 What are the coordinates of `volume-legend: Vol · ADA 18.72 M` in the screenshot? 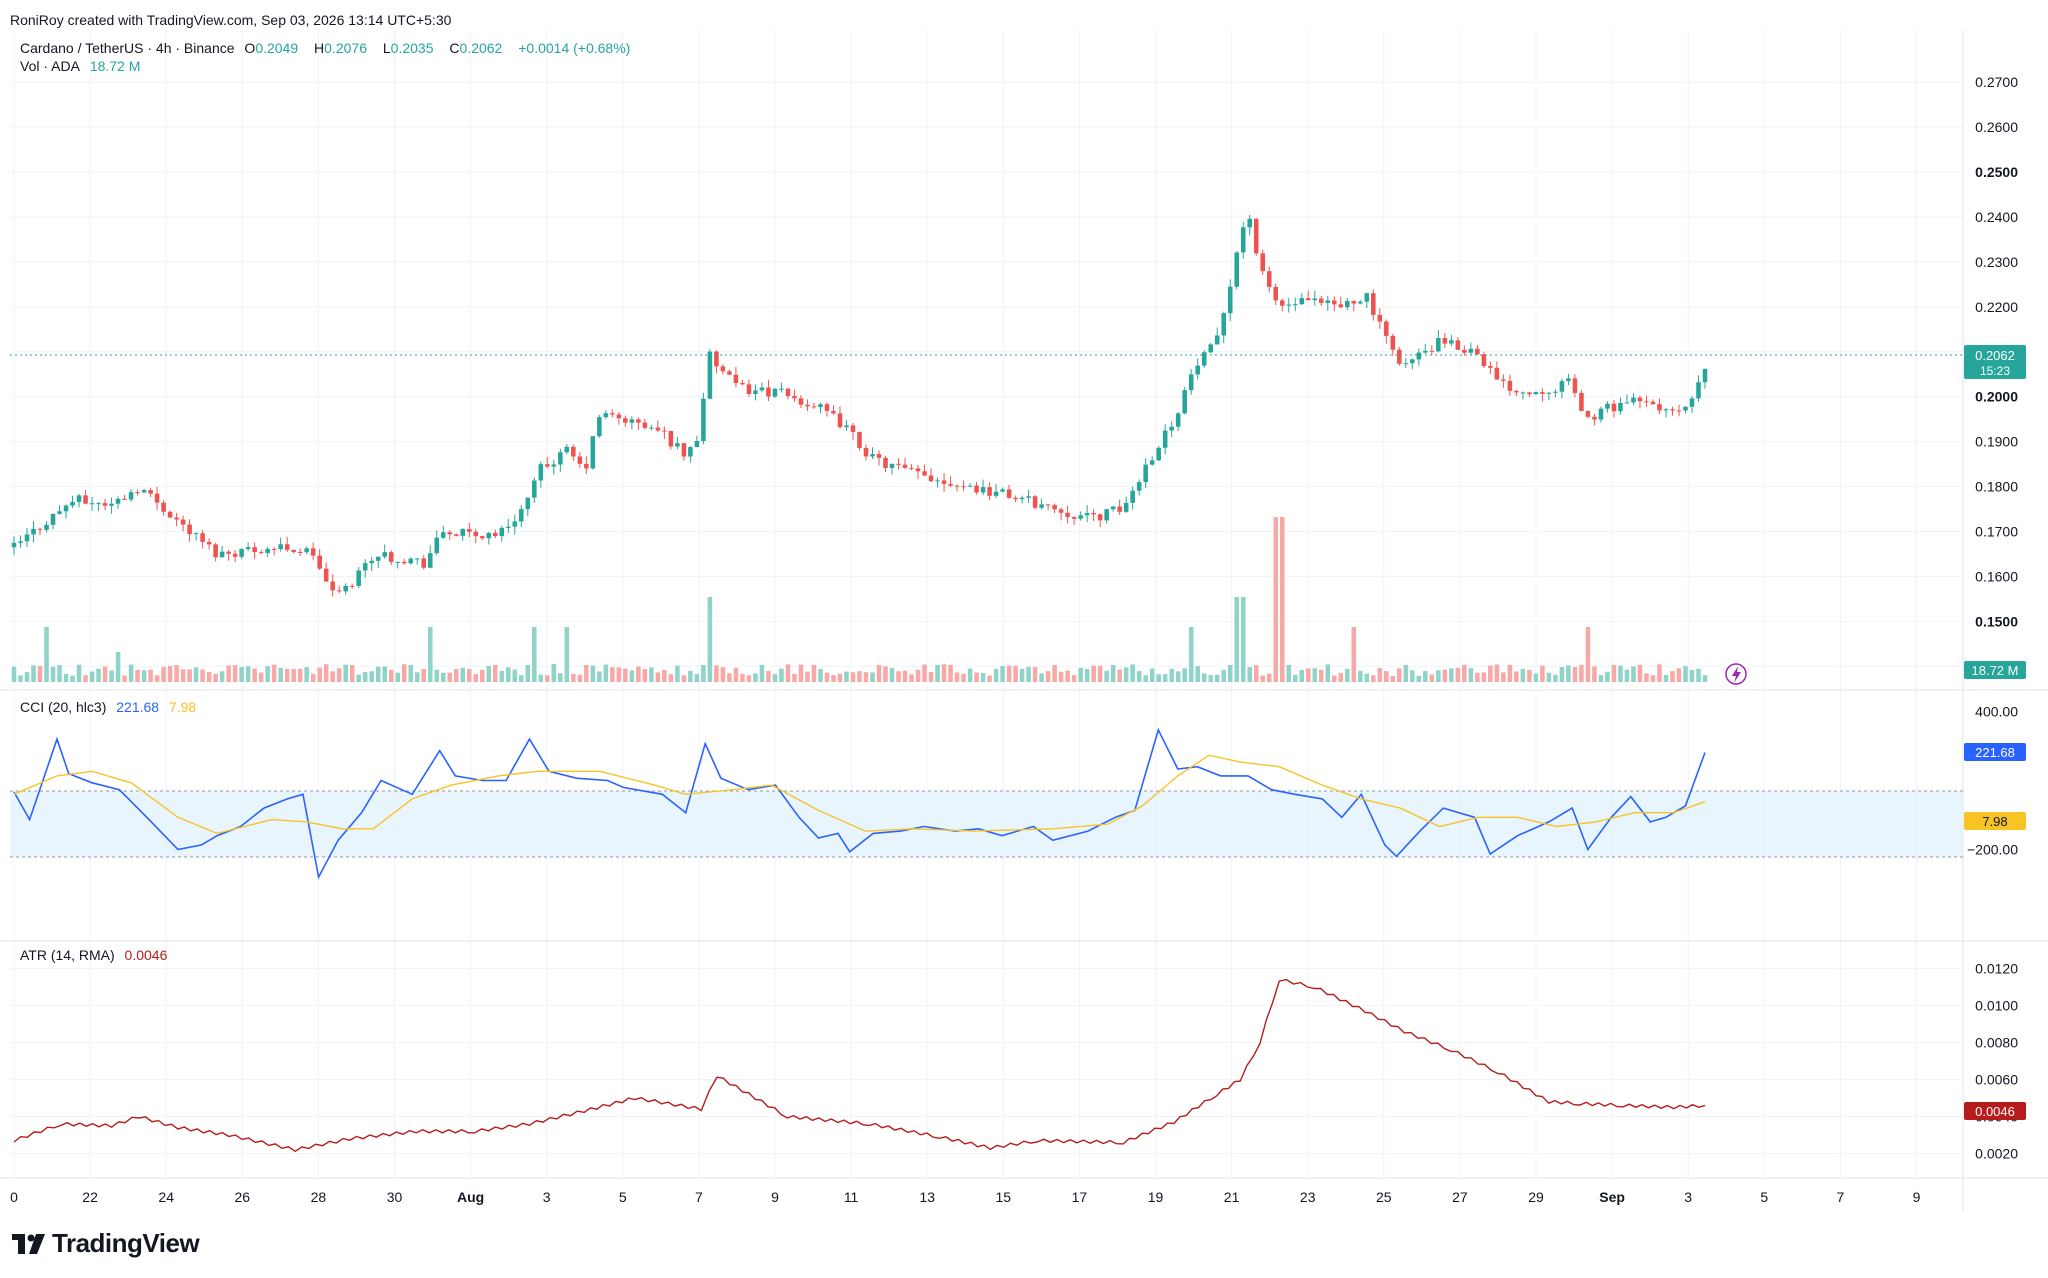 It's located at (83, 66).